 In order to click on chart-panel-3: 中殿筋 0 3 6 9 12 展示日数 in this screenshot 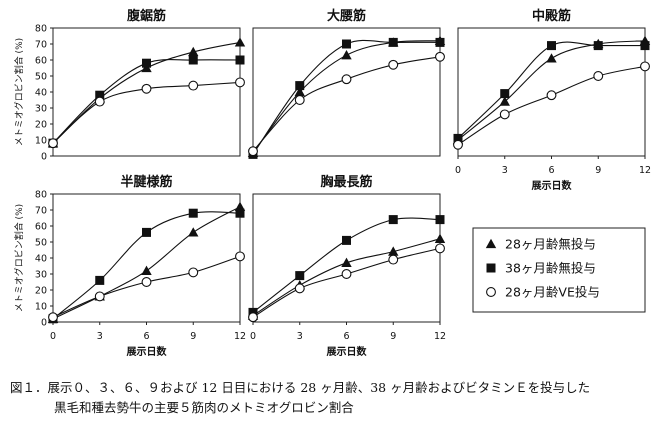, I will do `click(551, 100)`.